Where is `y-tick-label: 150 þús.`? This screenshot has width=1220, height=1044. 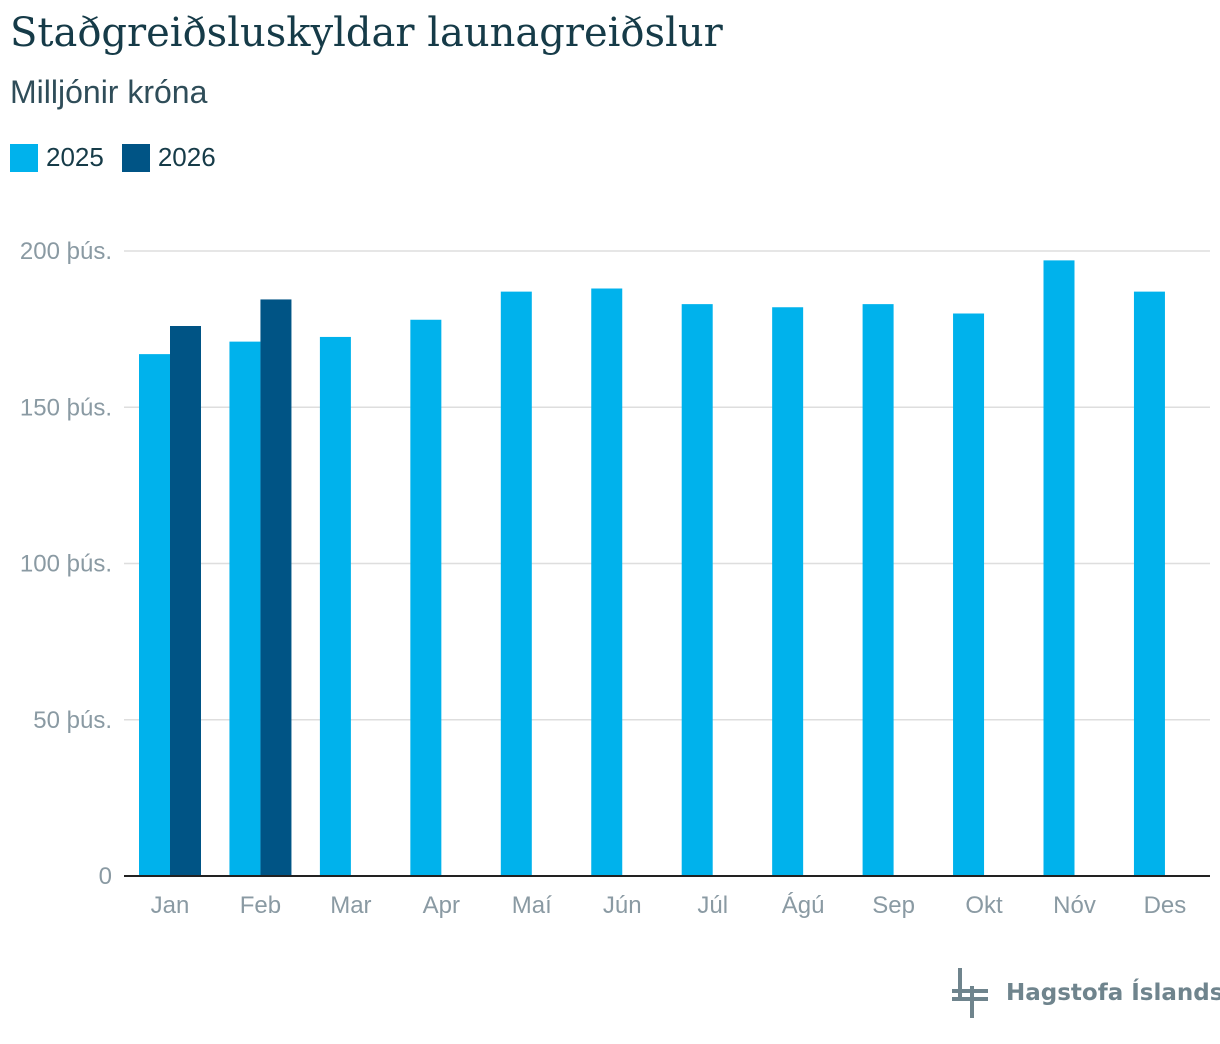 y-tick-label: 150 þús. is located at coordinates (66, 407).